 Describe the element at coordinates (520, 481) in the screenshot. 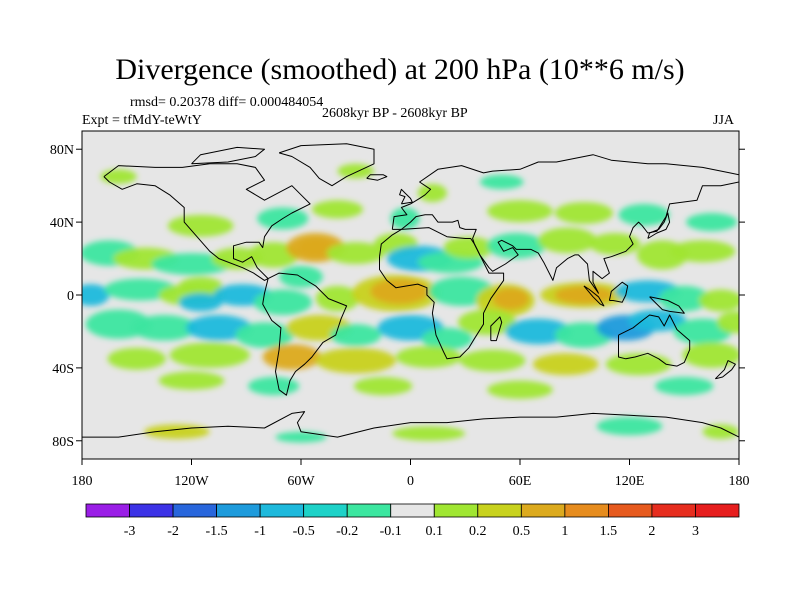

I see `lon-label: 60E` at that location.